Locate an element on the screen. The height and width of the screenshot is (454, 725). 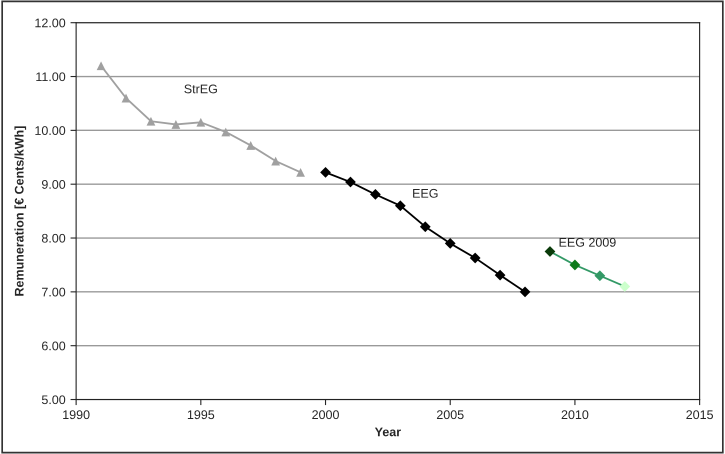
y-tick-label: 7.00 is located at coordinates (54, 292).